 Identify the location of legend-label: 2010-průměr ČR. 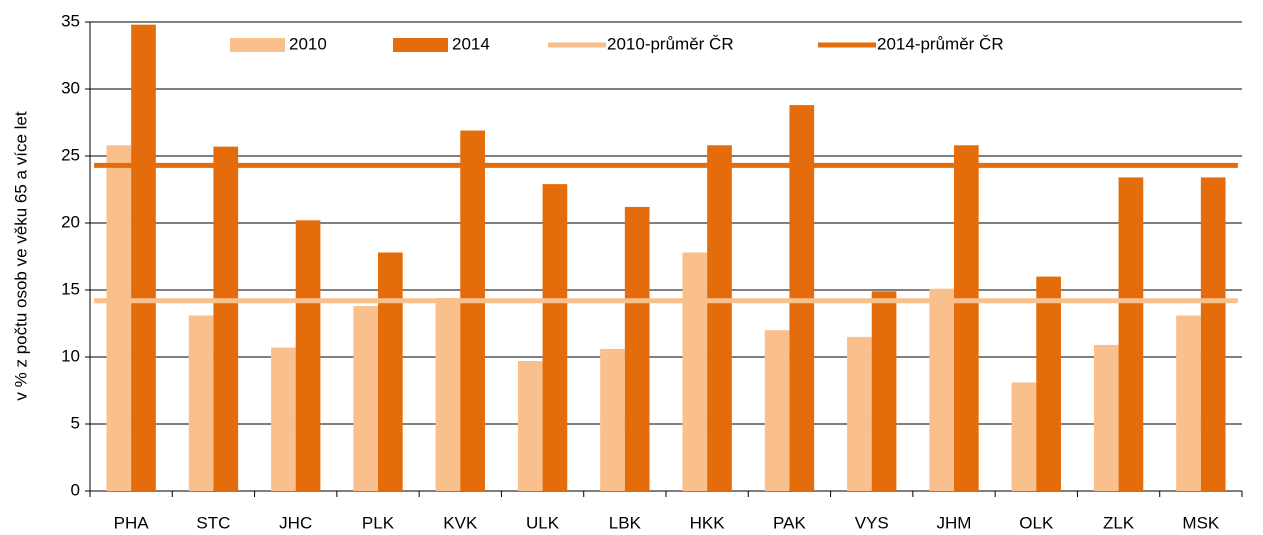
(670, 43).